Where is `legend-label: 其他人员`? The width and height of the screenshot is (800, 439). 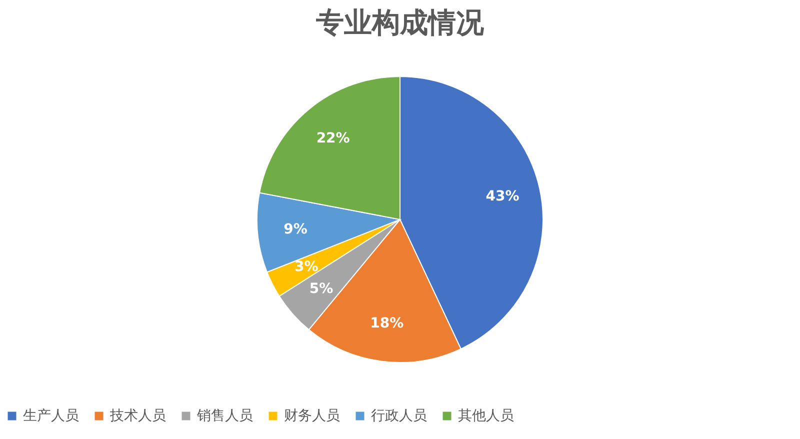
legend-label: 其他人员 is located at coordinates (486, 416).